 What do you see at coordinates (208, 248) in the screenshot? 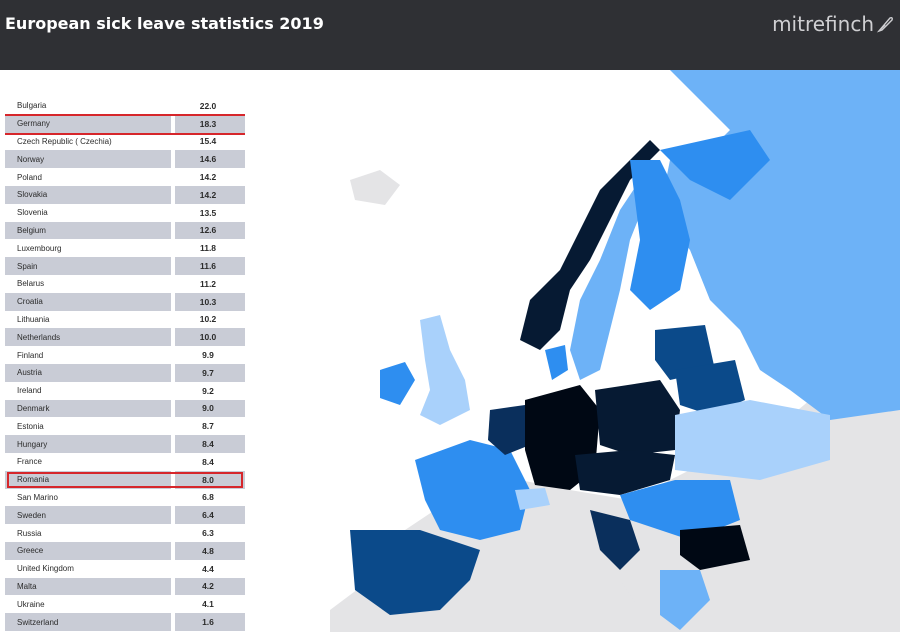
I see `sick-leave-value: 11.8` at bounding box center [208, 248].